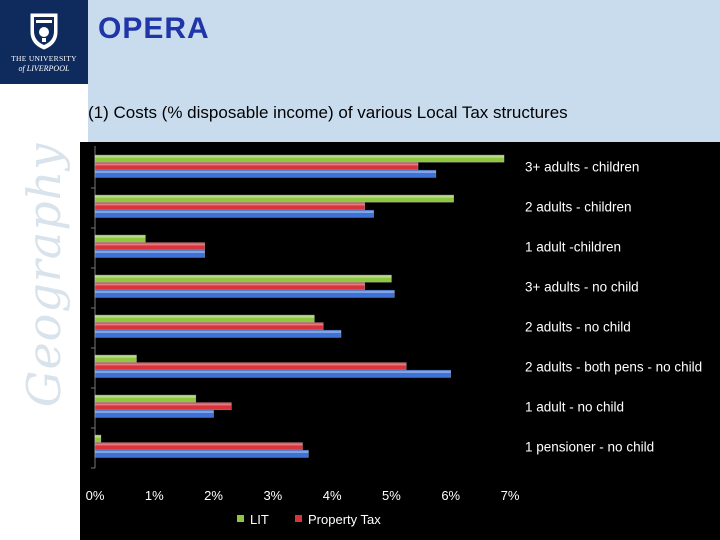  I want to click on category-label: 2 adults - both pens - no child, so click(613, 367).